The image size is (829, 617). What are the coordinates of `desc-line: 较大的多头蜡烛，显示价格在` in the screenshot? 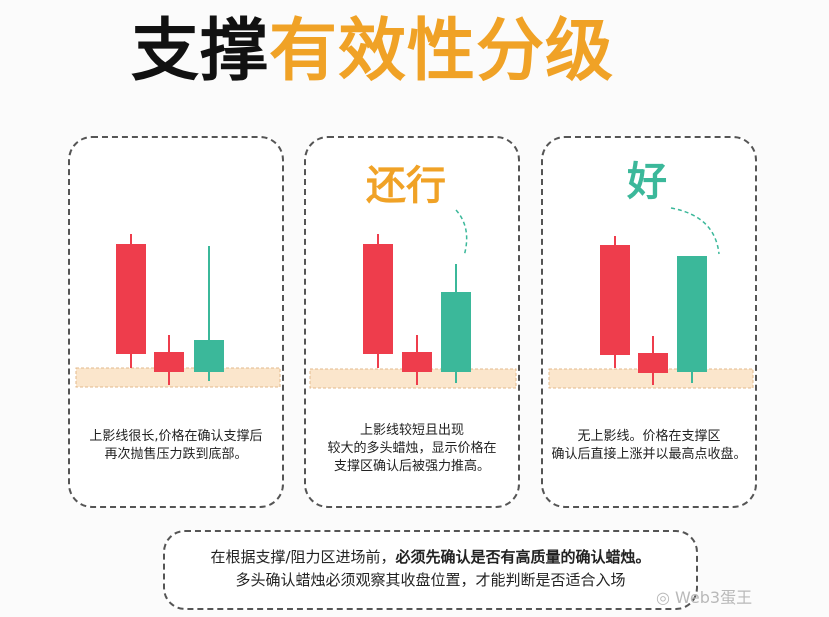 It's located at (412, 448).